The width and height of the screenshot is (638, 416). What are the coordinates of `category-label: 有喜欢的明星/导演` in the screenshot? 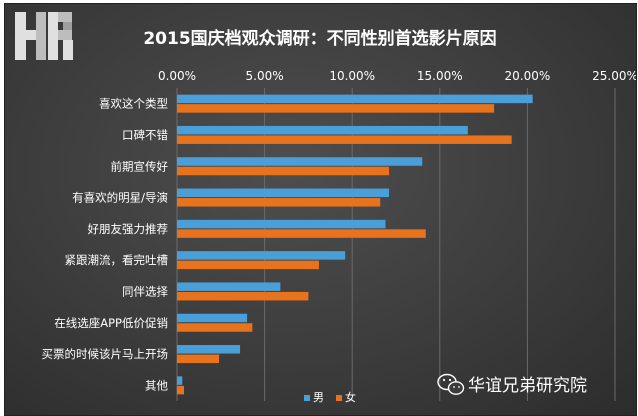 It's located at (120, 198).